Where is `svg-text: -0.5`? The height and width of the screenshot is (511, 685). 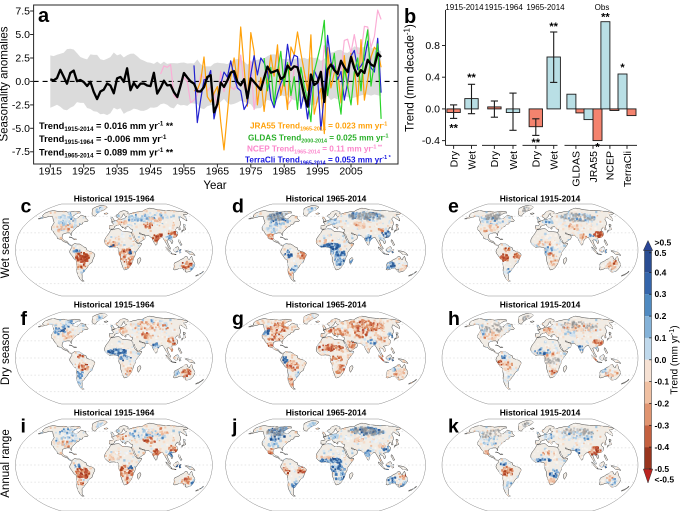
svg-text: -0.5 is located at coordinates (662, 469).